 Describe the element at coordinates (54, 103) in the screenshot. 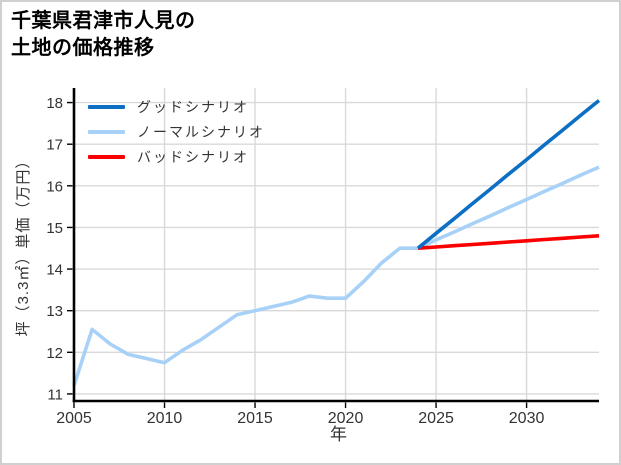

I see `y-tick-label: 18` at that location.